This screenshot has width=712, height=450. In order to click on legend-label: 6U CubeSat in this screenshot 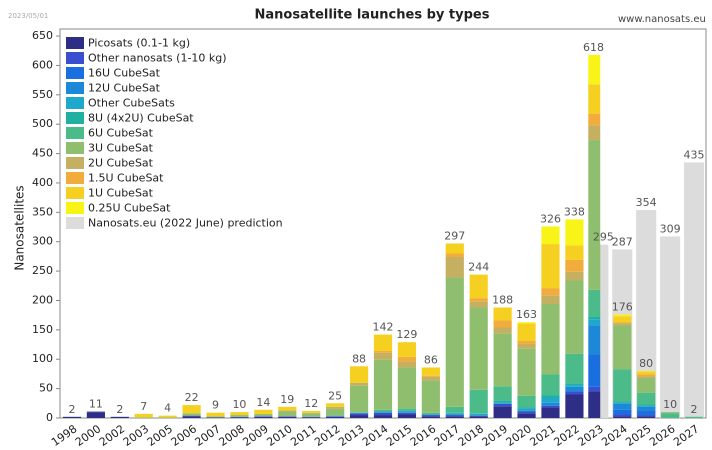, I will do `click(121, 133)`.